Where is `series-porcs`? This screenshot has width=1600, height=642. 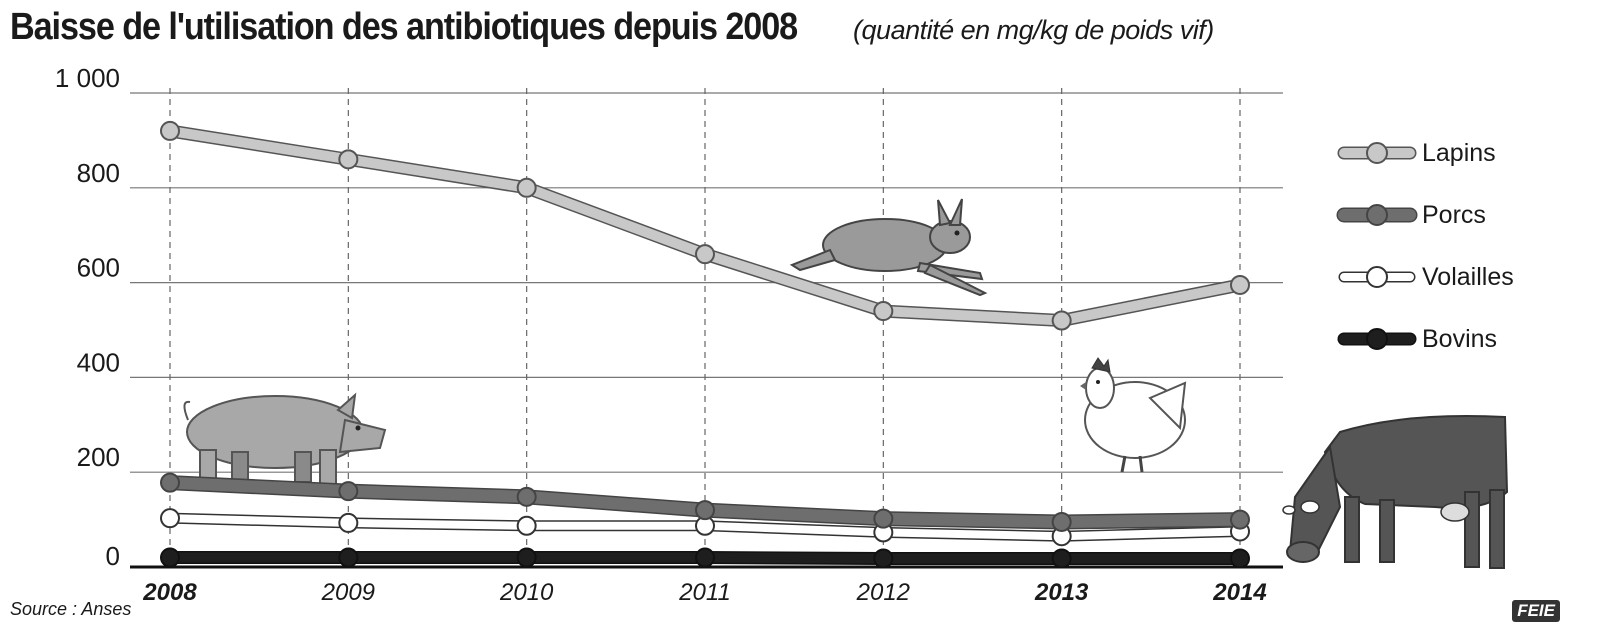
series-porcs is located at coordinates (705, 502).